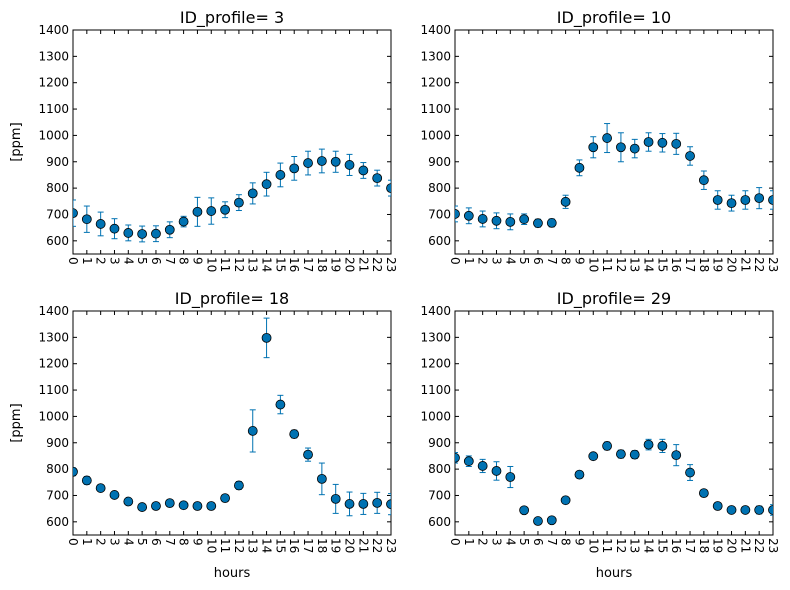 Image resolution: width=790 pixels, height=590 pixels. Describe the element at coordinates (435, 337) in the screenshot. I see `y-tick-label: 1300` at that location.